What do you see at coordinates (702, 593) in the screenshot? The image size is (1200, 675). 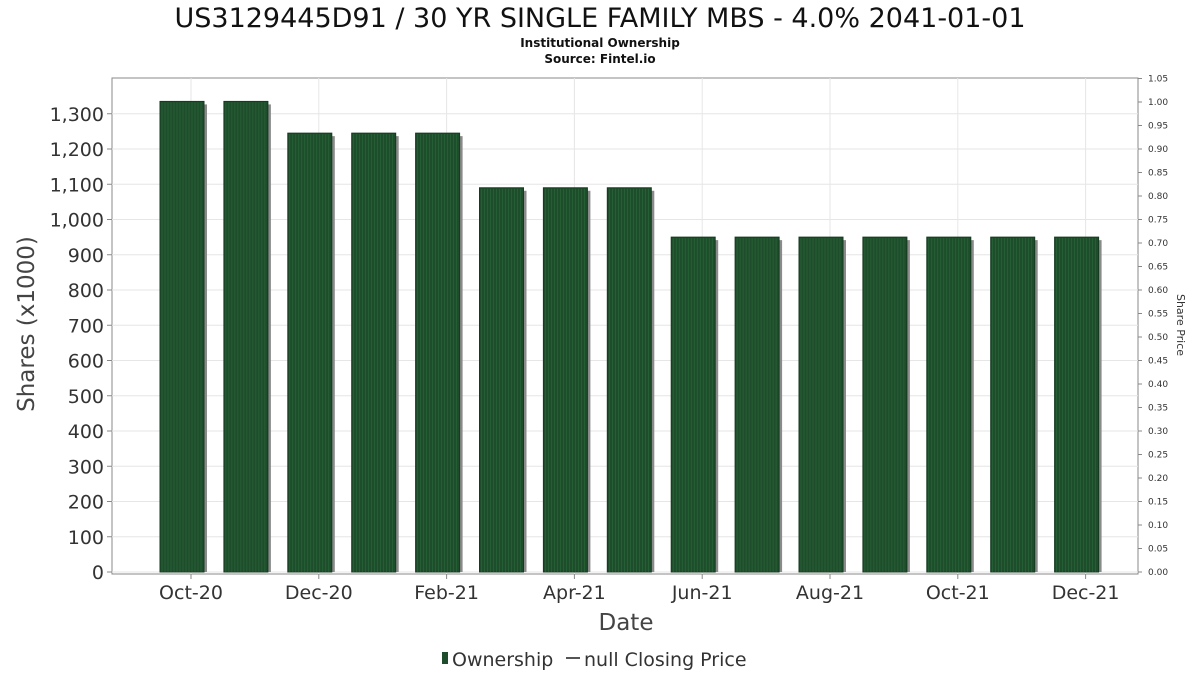 I see `x-tick-label: Jun-21` at bounding box center [702, 593].